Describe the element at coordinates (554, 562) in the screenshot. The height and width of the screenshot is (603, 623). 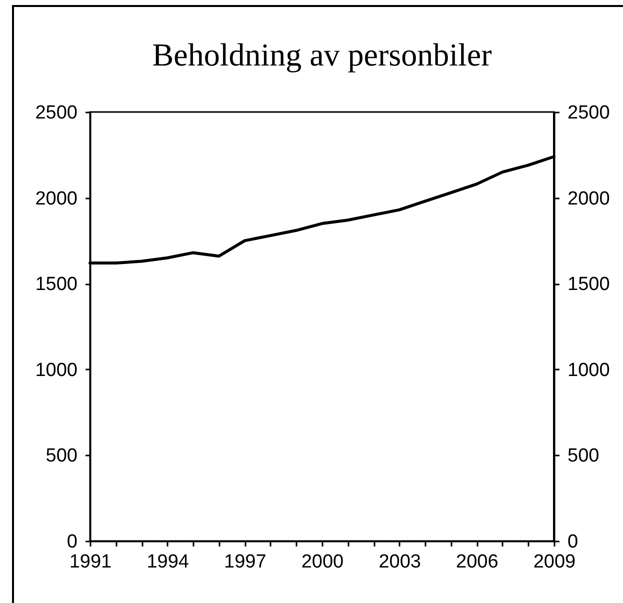
I see `x-tick-label: 2009` at that location.